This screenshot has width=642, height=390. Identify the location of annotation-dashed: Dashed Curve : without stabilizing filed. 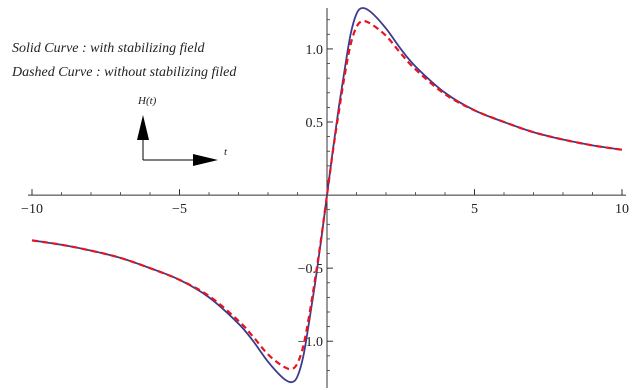
(124, 72).